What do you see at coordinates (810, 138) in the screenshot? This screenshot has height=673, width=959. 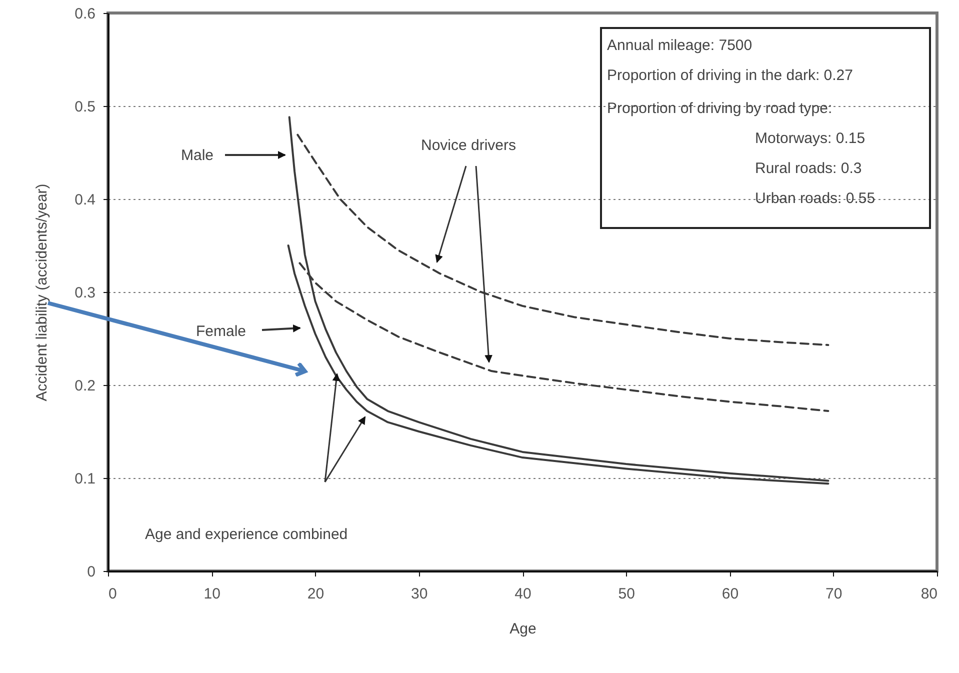 I see `annotation: Motorways: 0.15` at bounding box center [810, 138].